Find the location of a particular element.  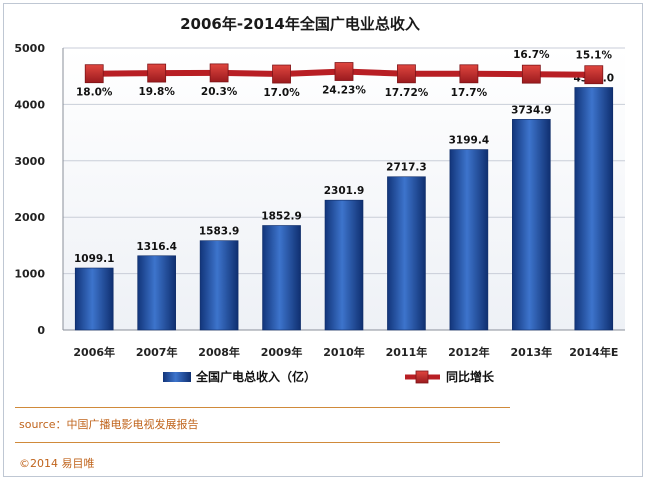

source-note: source：中国广播电影电视发展报告 is located at coordinates (109, 424).